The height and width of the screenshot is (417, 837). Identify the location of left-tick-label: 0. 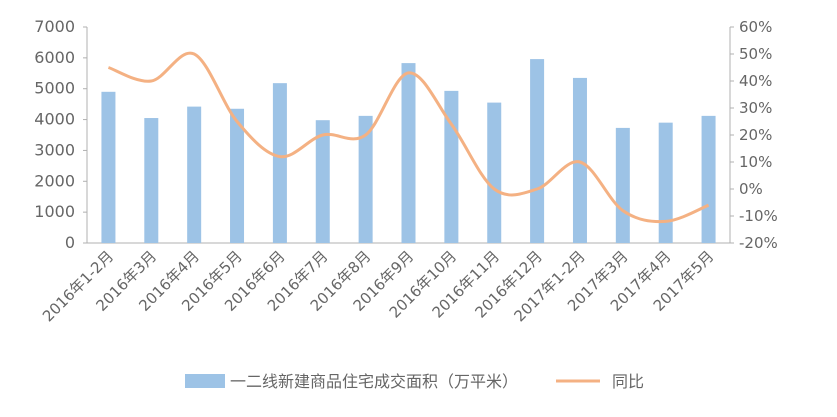
(70, 242).